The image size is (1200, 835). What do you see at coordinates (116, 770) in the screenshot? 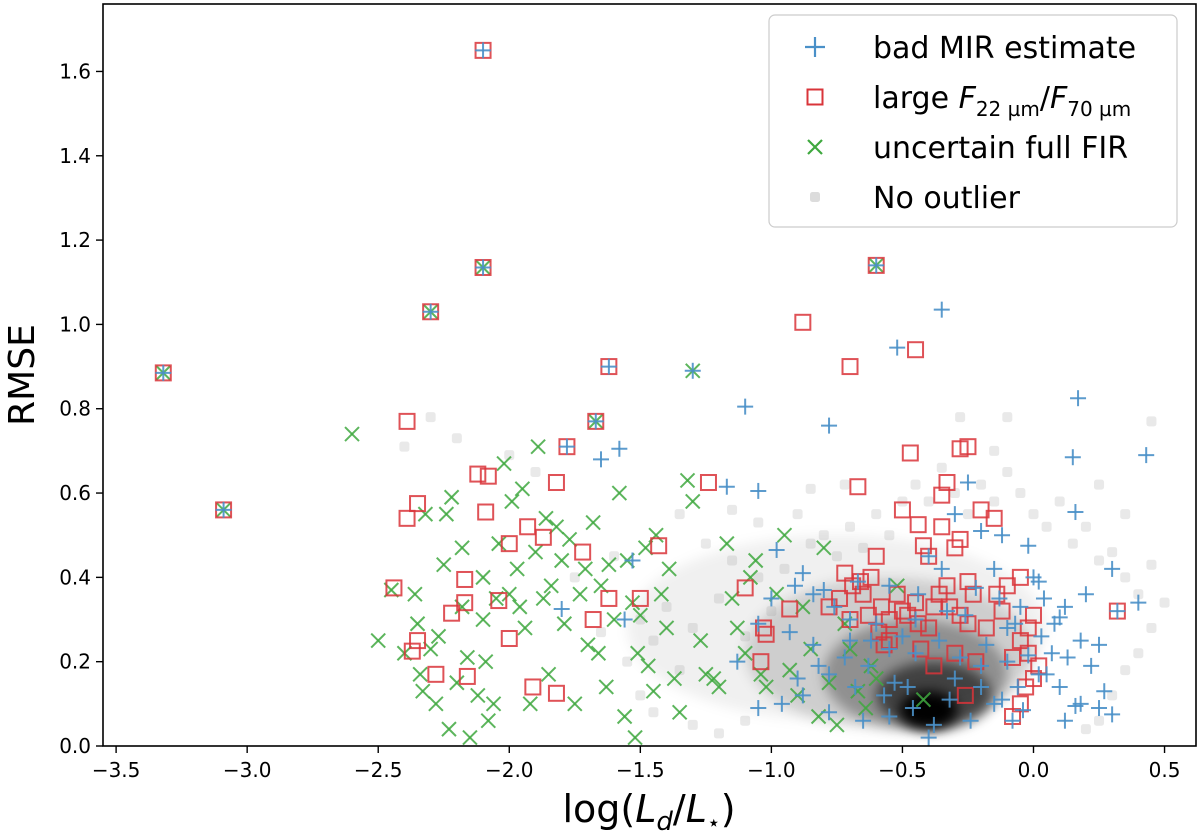
I see `x-tick-label: −3.5` at bounding box center [116, 770].